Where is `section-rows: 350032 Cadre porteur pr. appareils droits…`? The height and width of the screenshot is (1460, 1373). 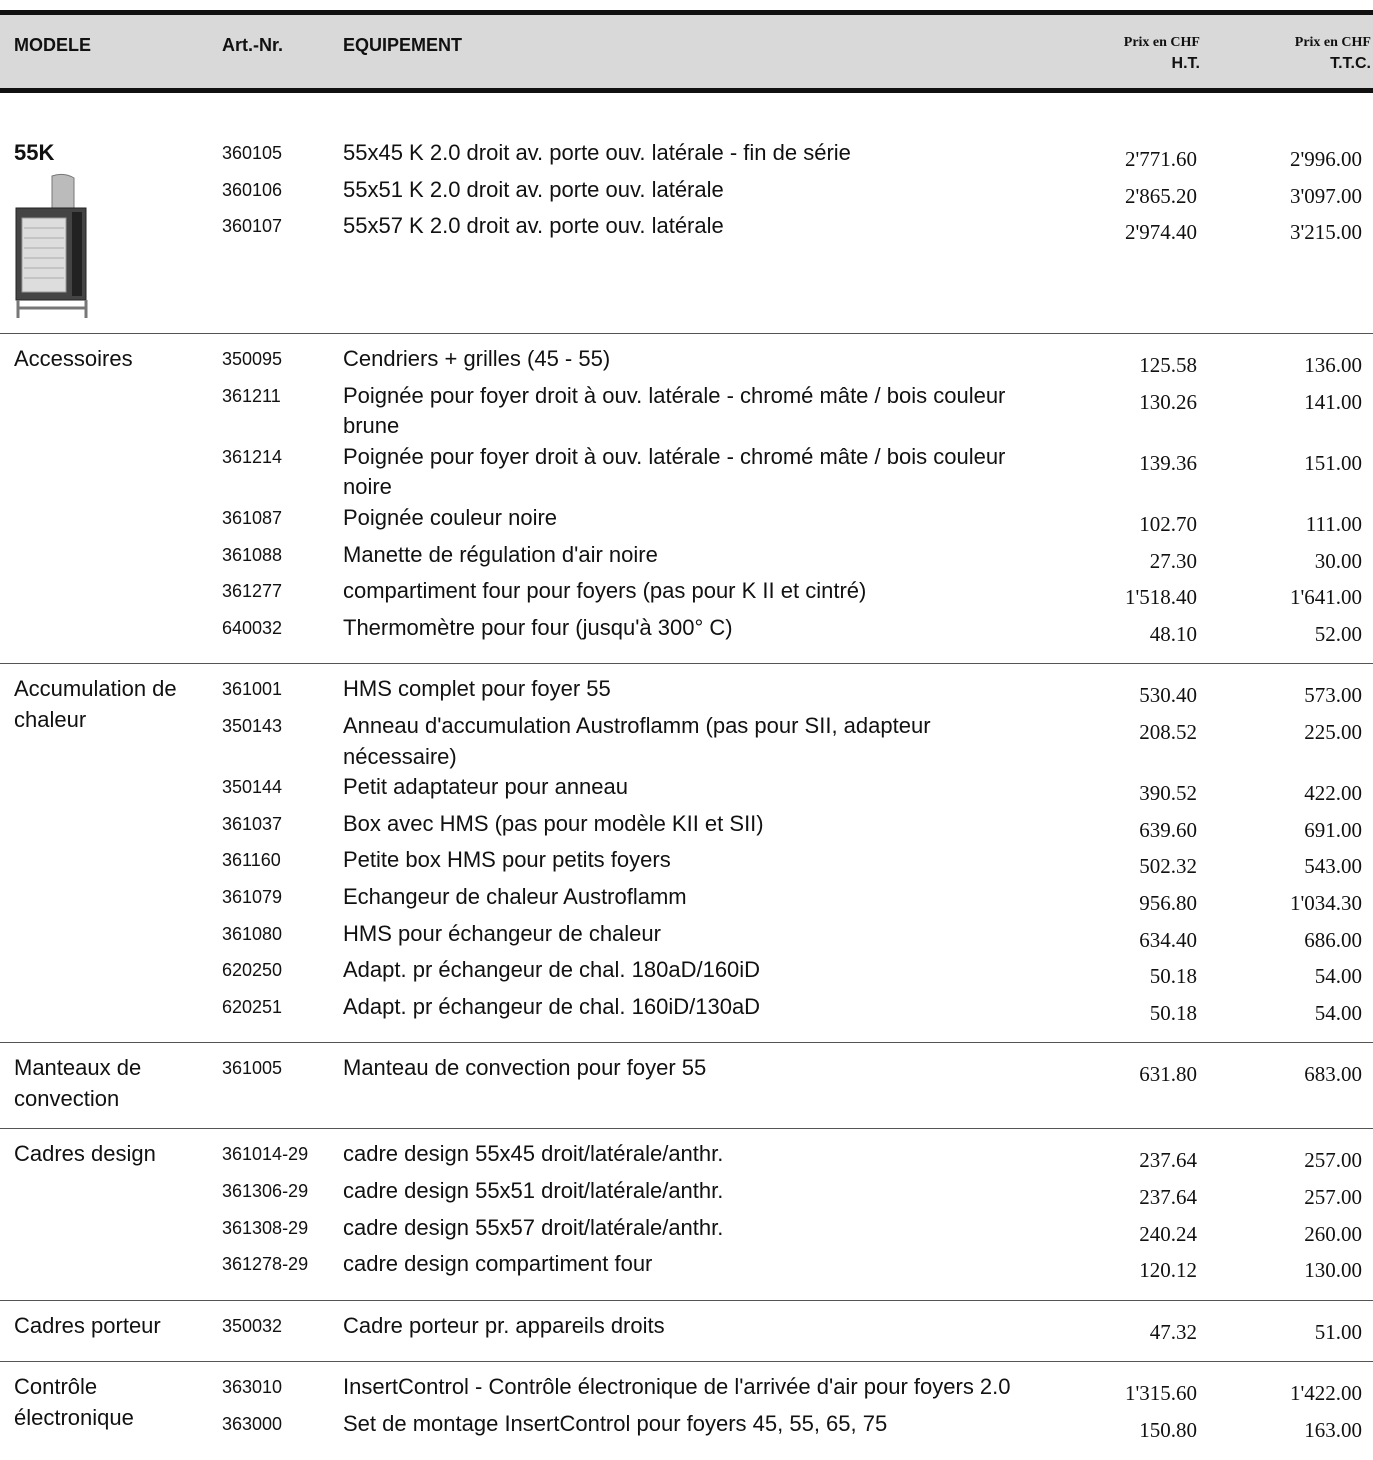
section-rows: 350032 Cadre porteur pr. appareils droits… is located at coordinates (797, 1329).